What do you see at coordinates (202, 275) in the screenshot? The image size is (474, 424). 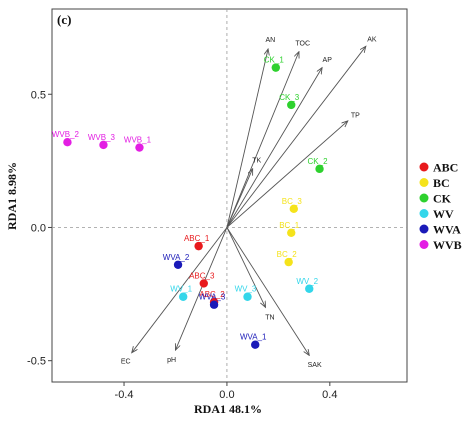 I see `point-label-abc-3: ABC_3` at bounding box center [202, 275].